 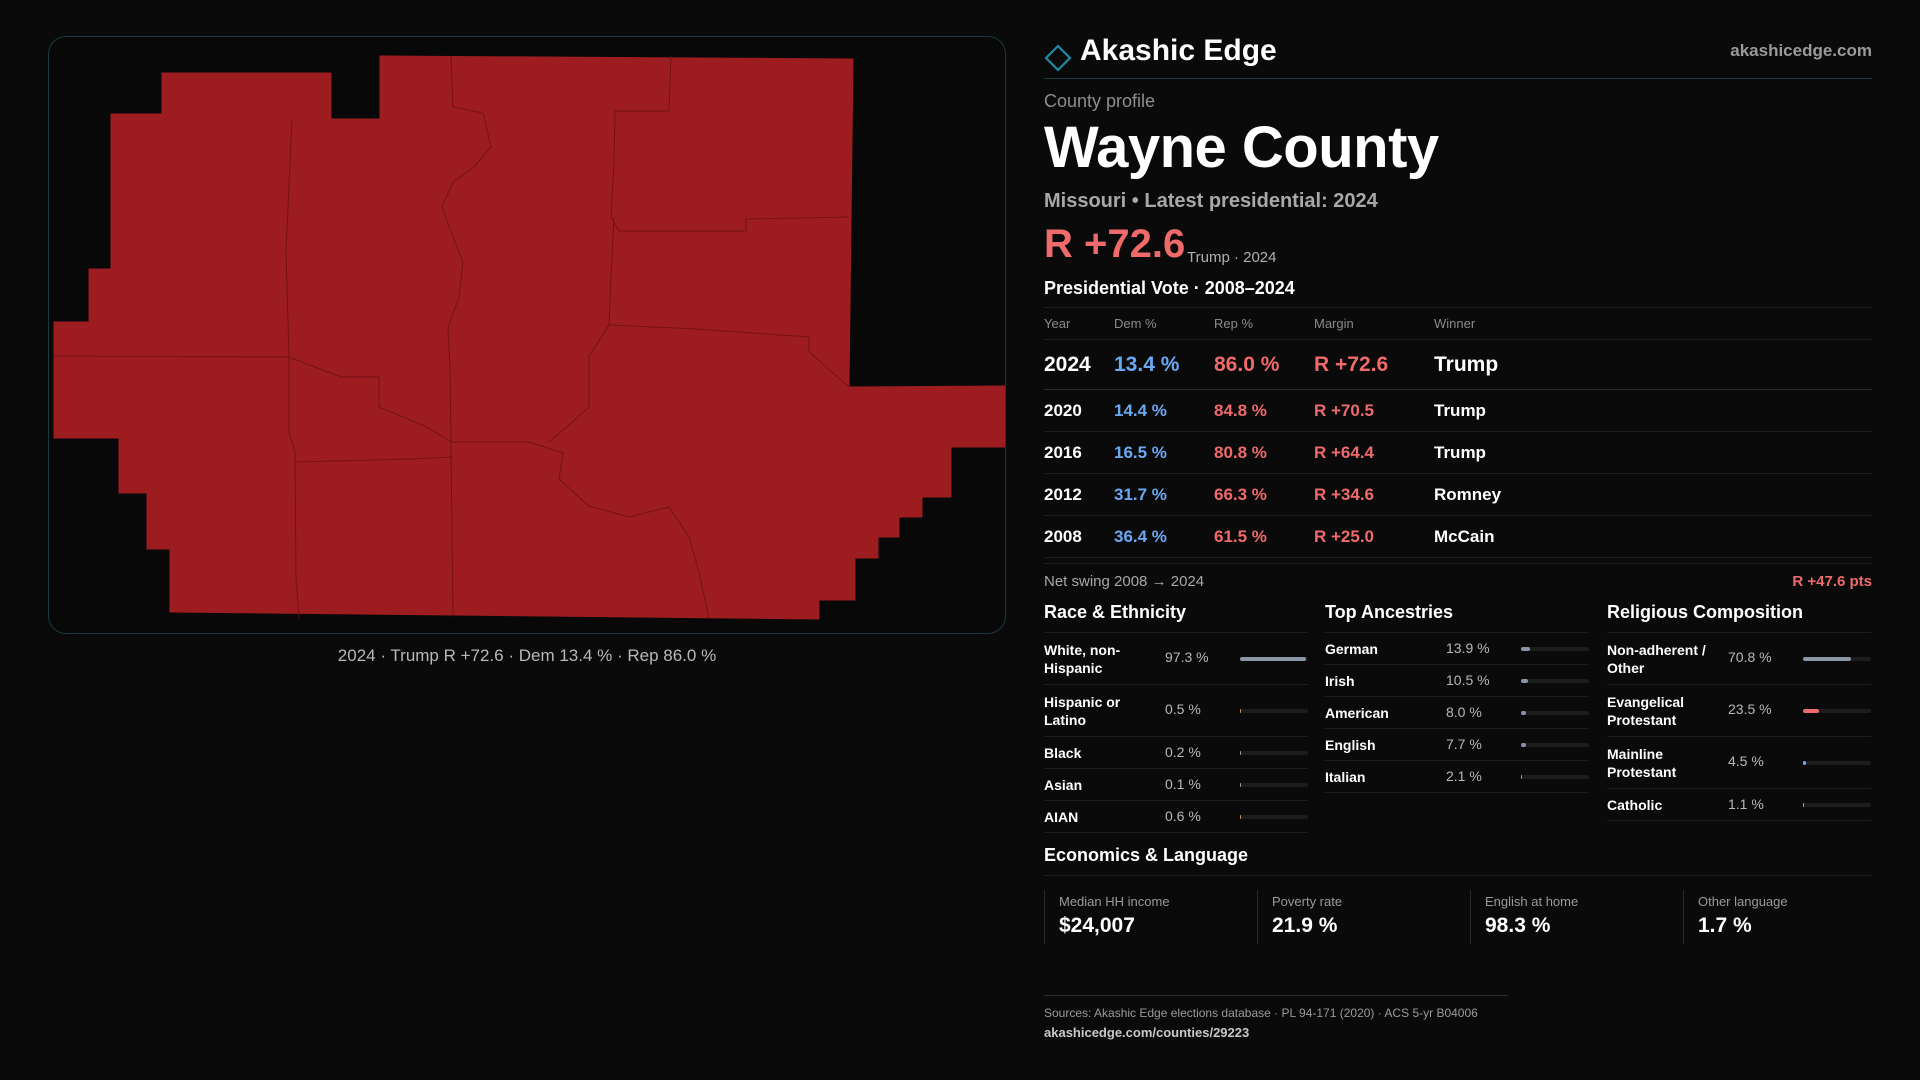 What do you see at coordinates (1176, 753) in the screenshot?
I see `list-item: Black 0.2 %` at bounding box center [1176, 753].